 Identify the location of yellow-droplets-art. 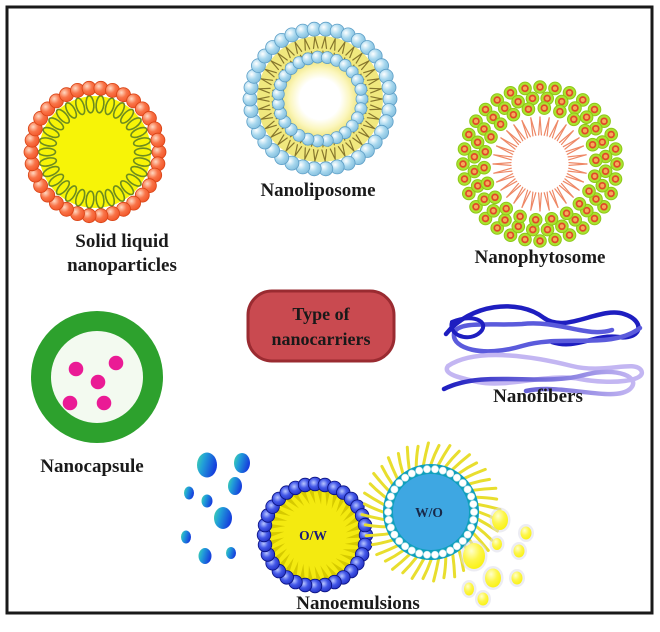
(497, 557).